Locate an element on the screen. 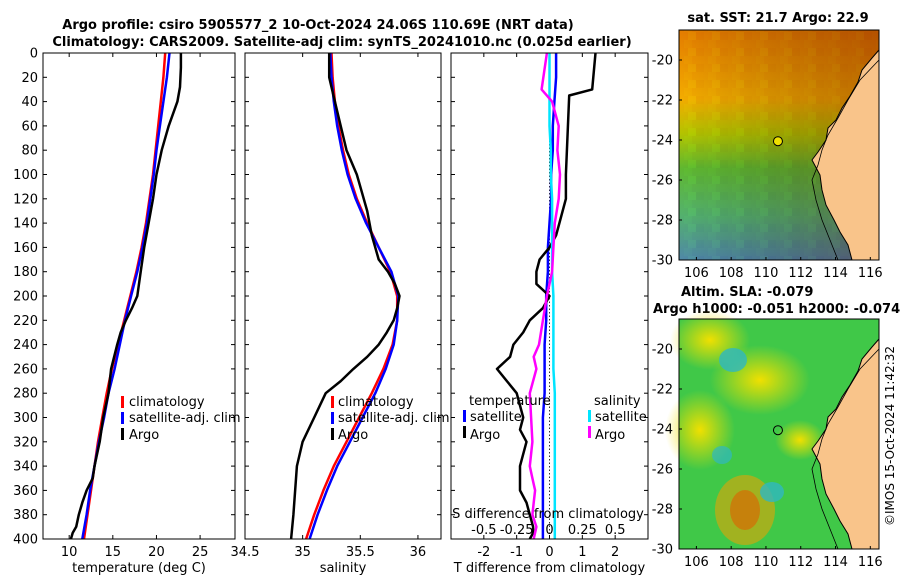  legend-argo: Argo is located at coordinates (353, 435).